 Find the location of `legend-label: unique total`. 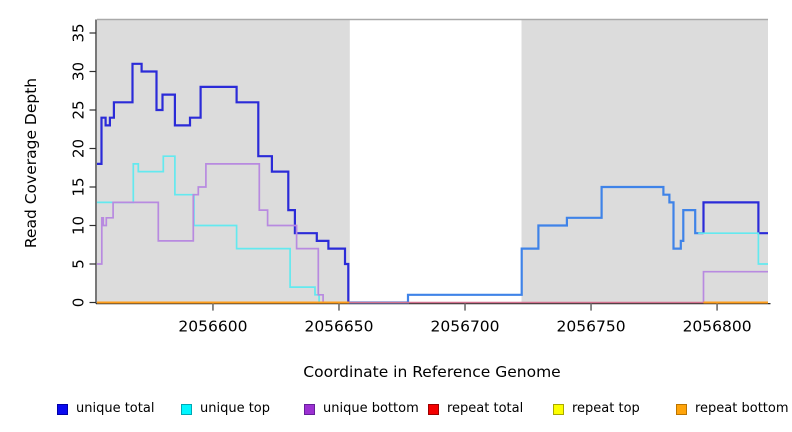

legend-label: unique total is located at coordinates (115, 408).